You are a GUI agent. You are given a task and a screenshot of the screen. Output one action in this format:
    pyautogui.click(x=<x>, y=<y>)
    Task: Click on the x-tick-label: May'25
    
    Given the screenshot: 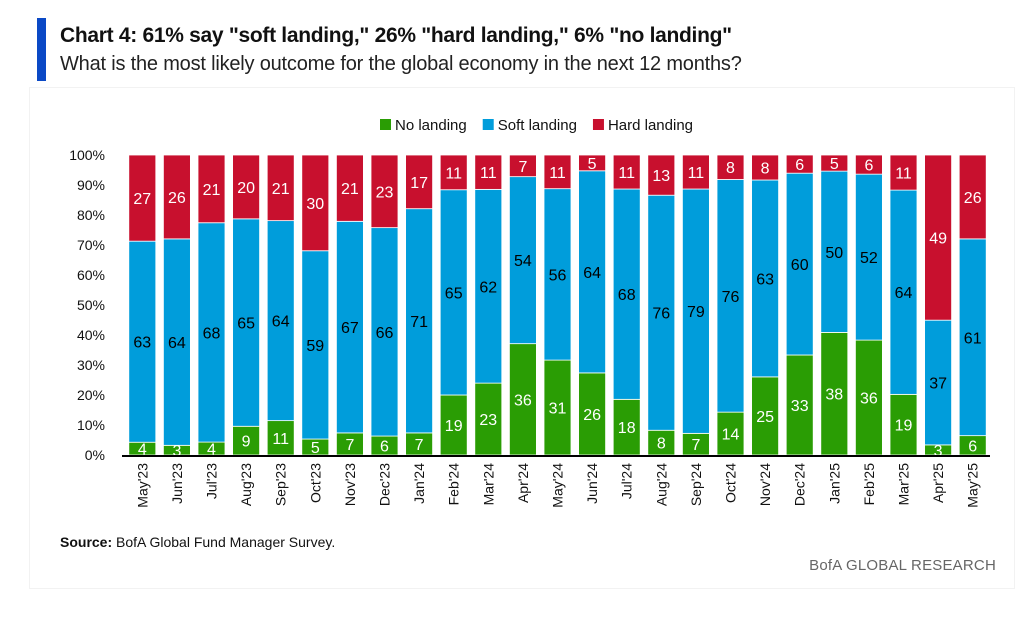 What is the action you would take?
    pyautogui.click(x=973, y=485)
    